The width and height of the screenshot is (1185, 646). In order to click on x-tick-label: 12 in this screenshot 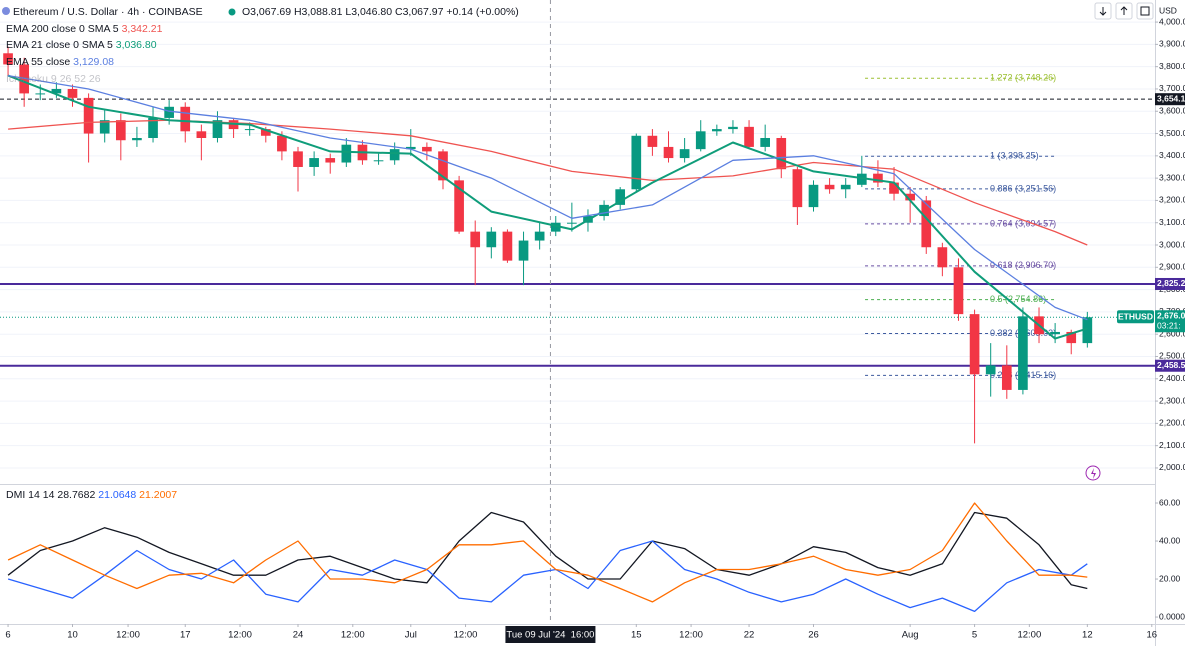, I will do `click(1087, 635)`.